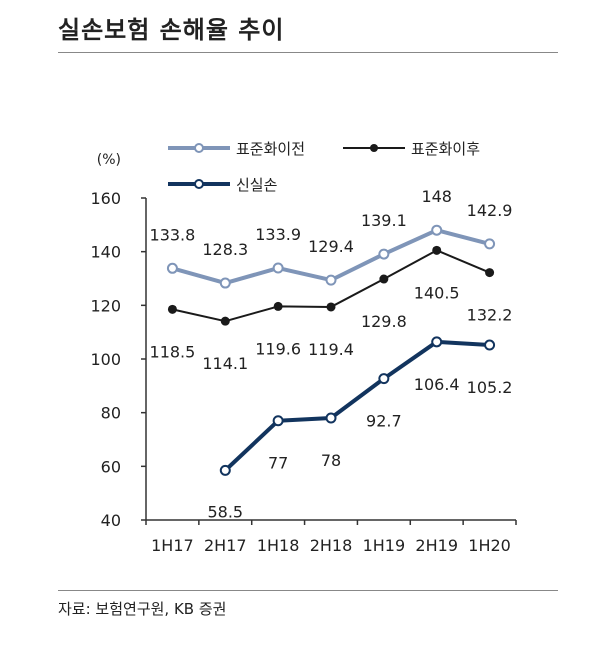  Describe the element at coordinates (445, 149) in the screenshot. I see `legend-label: 표준화이후` at that location.